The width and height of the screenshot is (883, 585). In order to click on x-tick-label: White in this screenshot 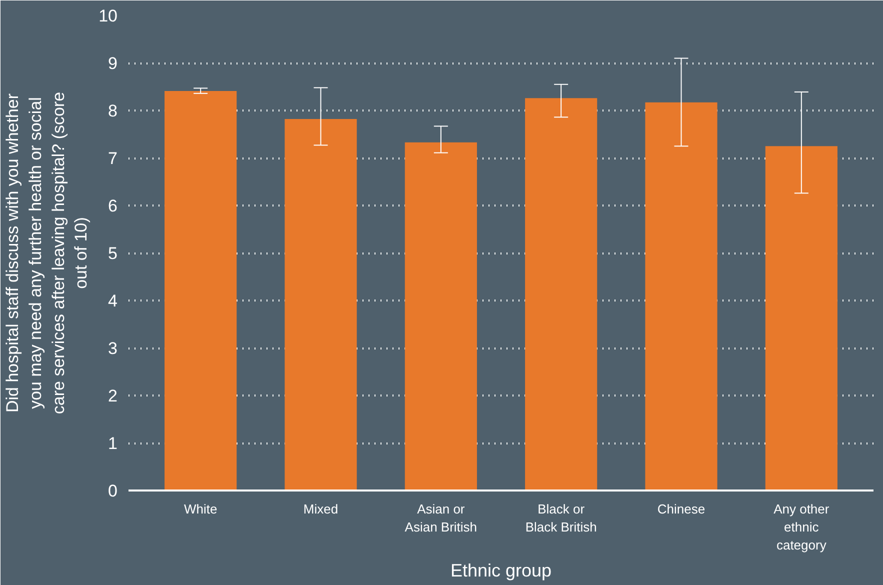, I will do `click(201, 509)`.